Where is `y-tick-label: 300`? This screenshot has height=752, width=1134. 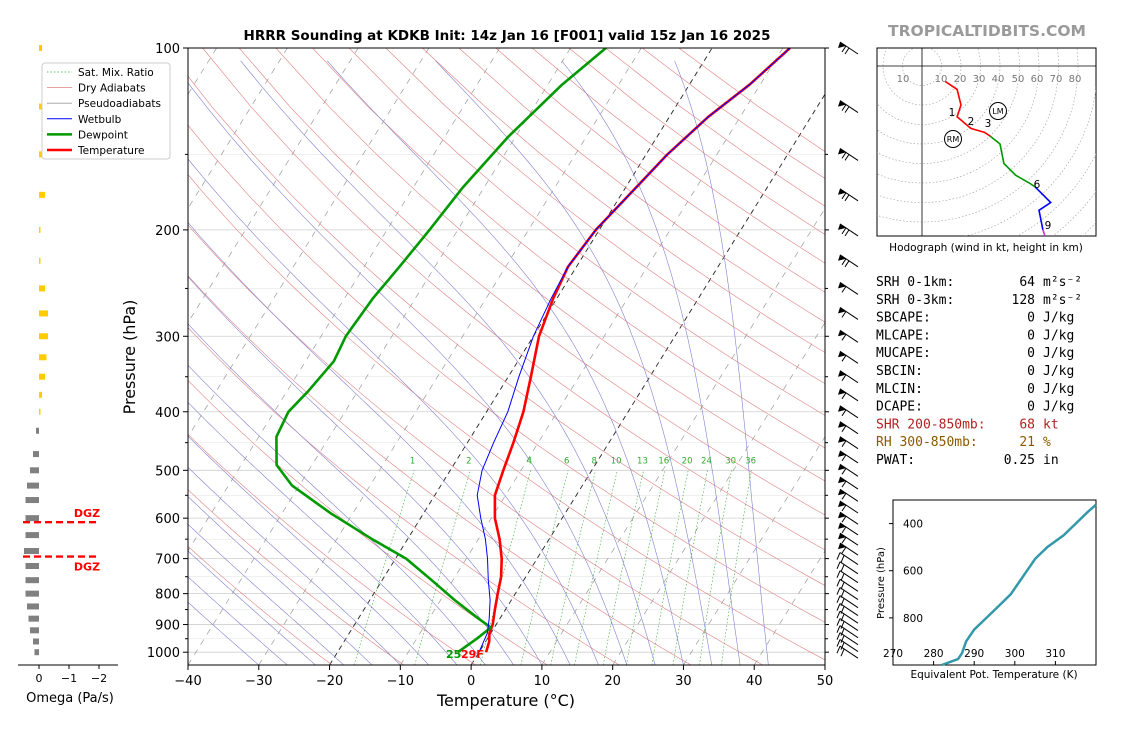
y-tick-label: 300 is located at coordinates (167, 337).